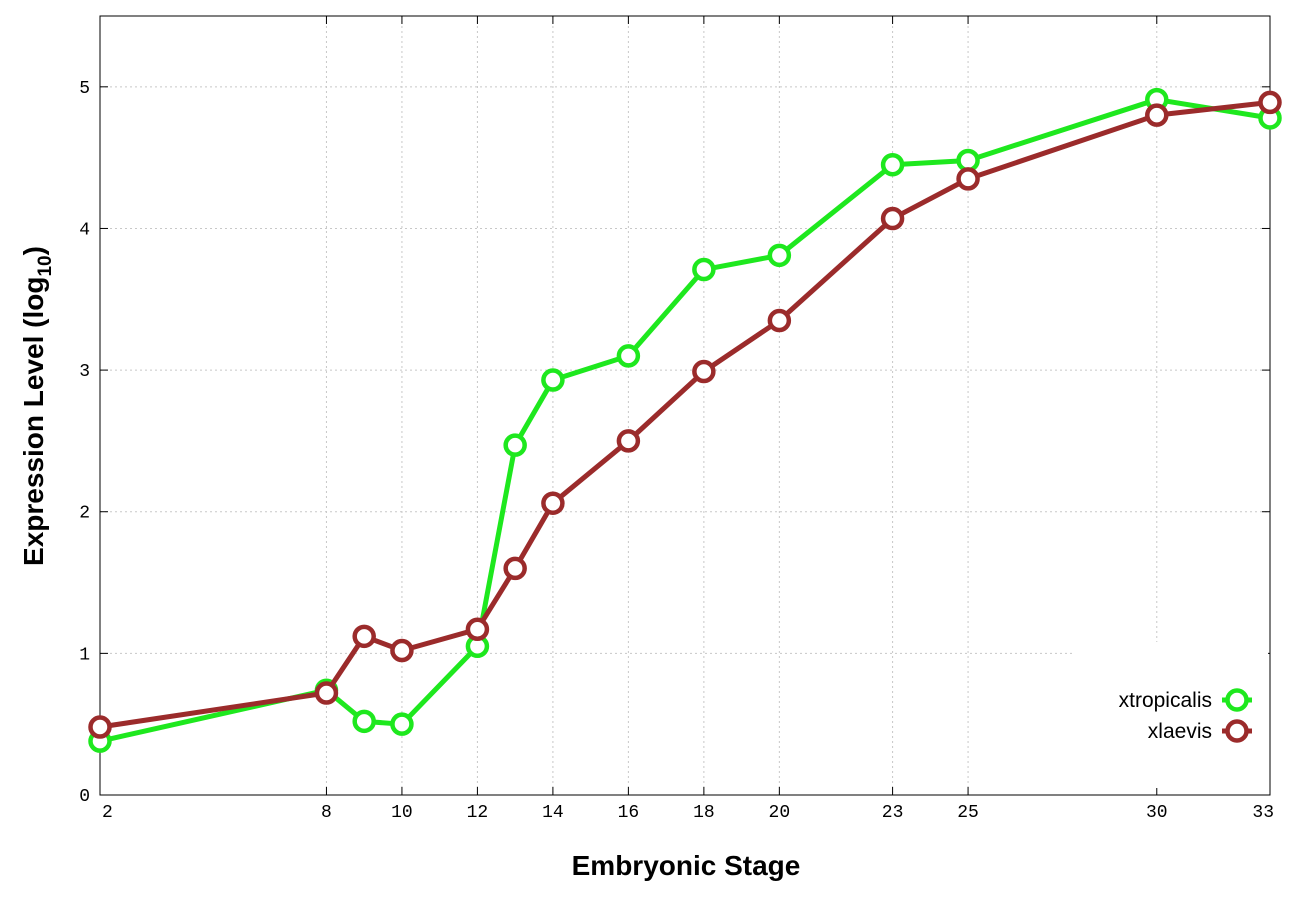 This screenshot has width=1296, height=912. What do you see at coordinates (686, 865) in the screenshot?
I see `x-axis-title: Embryonic Stage` at bounding box center [686, 865].